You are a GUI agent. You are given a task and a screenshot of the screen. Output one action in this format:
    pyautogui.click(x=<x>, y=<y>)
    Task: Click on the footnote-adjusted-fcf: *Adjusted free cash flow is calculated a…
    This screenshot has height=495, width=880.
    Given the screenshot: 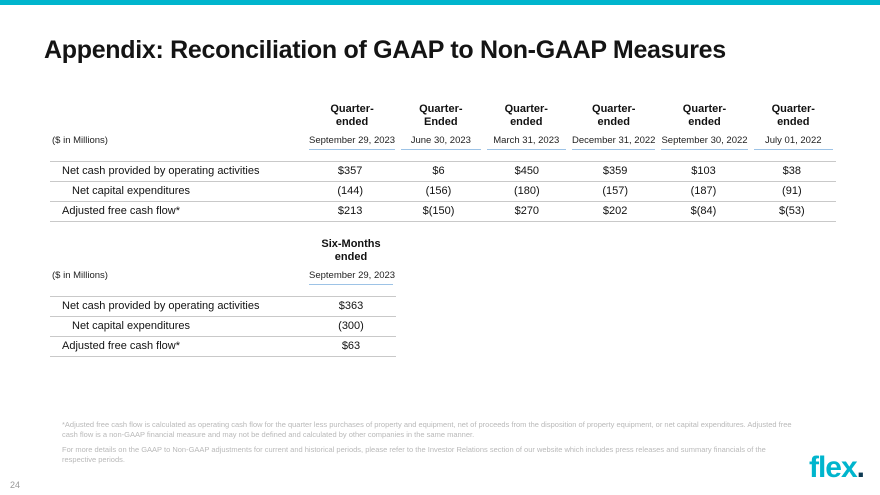 What is the action you would take?
    pyautogui.click(x=427, y=429)
    